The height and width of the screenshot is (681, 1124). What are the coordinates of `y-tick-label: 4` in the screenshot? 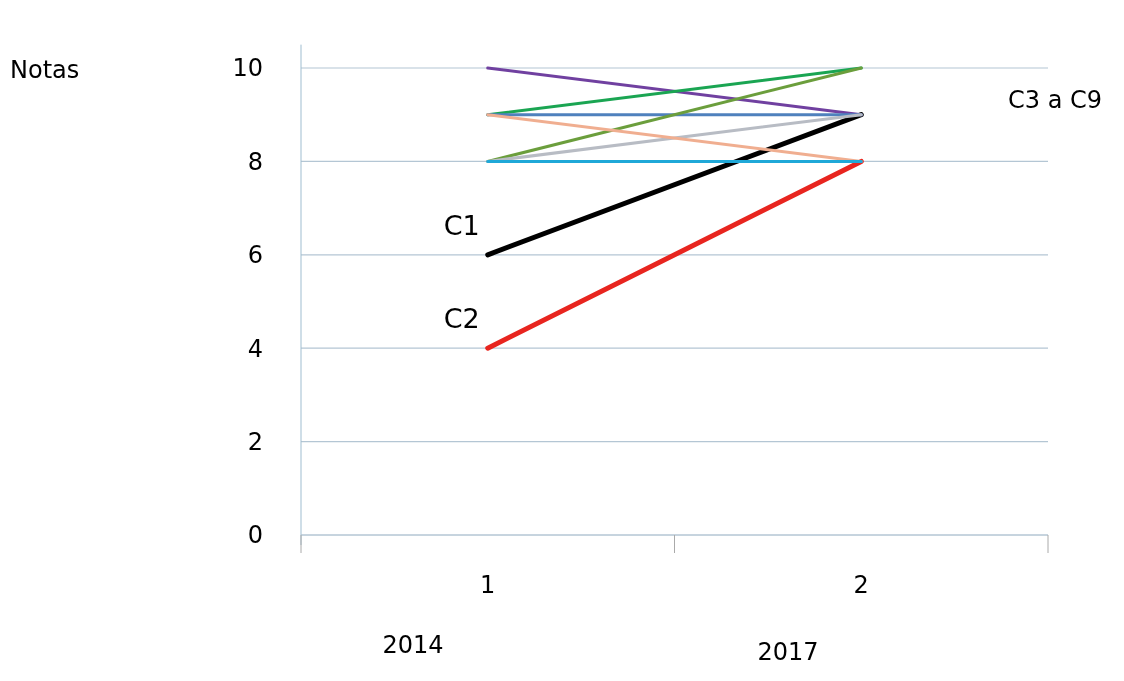 It's located at (255, 348).